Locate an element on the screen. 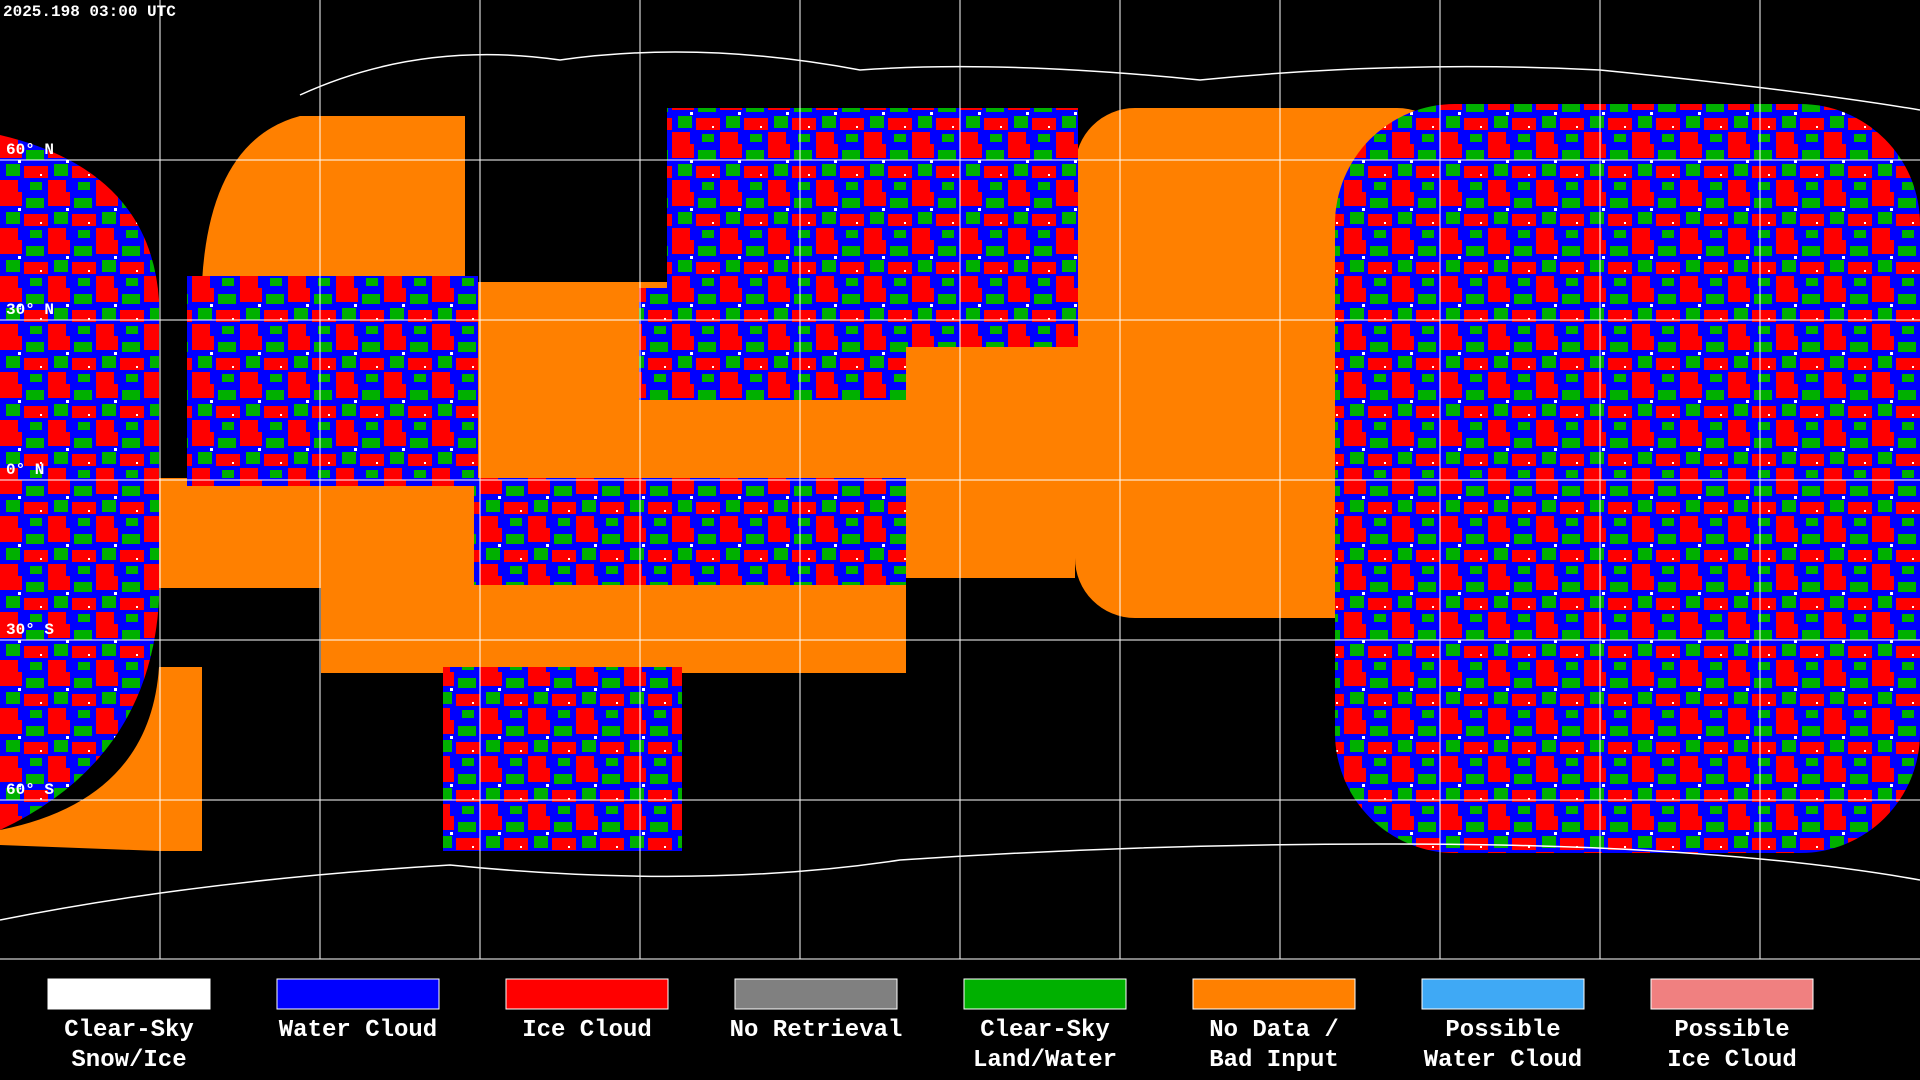 This screenshot has width=1920, height=1080. latitude-label: 60° N is located at coordinates (30, 150).